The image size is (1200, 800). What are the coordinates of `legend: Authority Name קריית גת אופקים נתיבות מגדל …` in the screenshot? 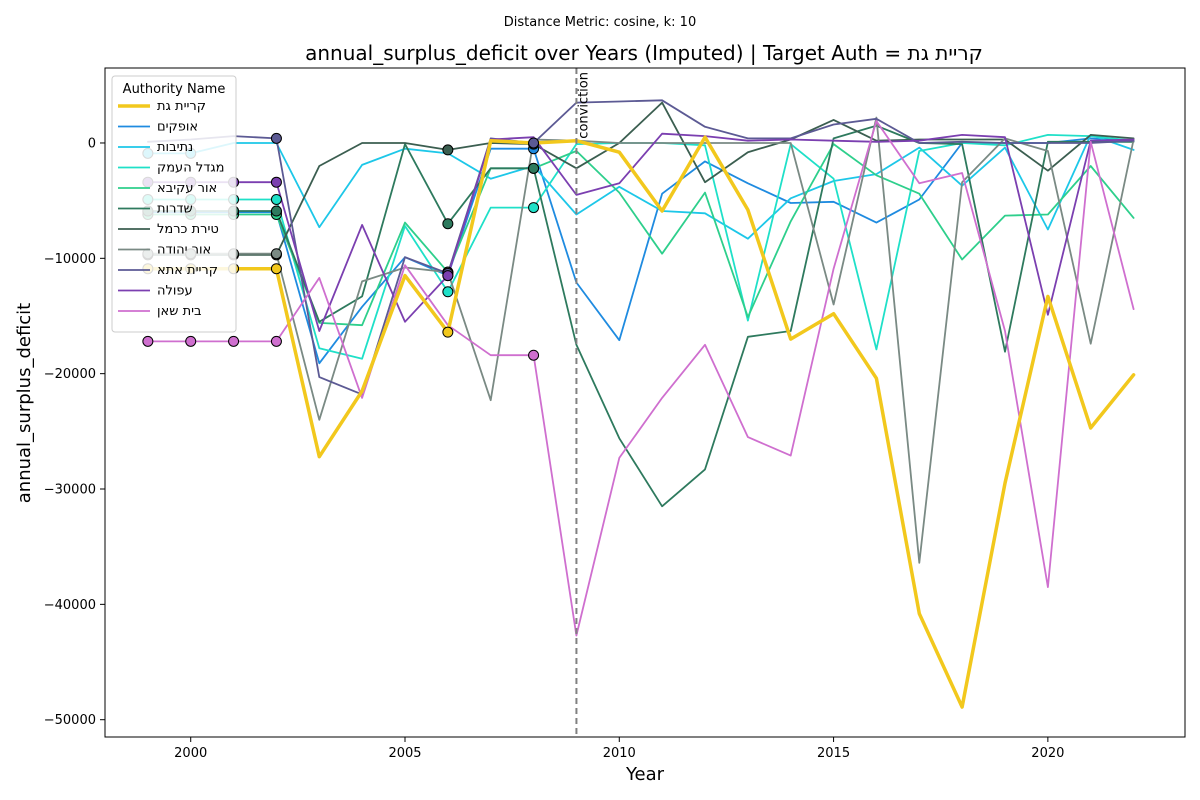 It's located at (174, 204).